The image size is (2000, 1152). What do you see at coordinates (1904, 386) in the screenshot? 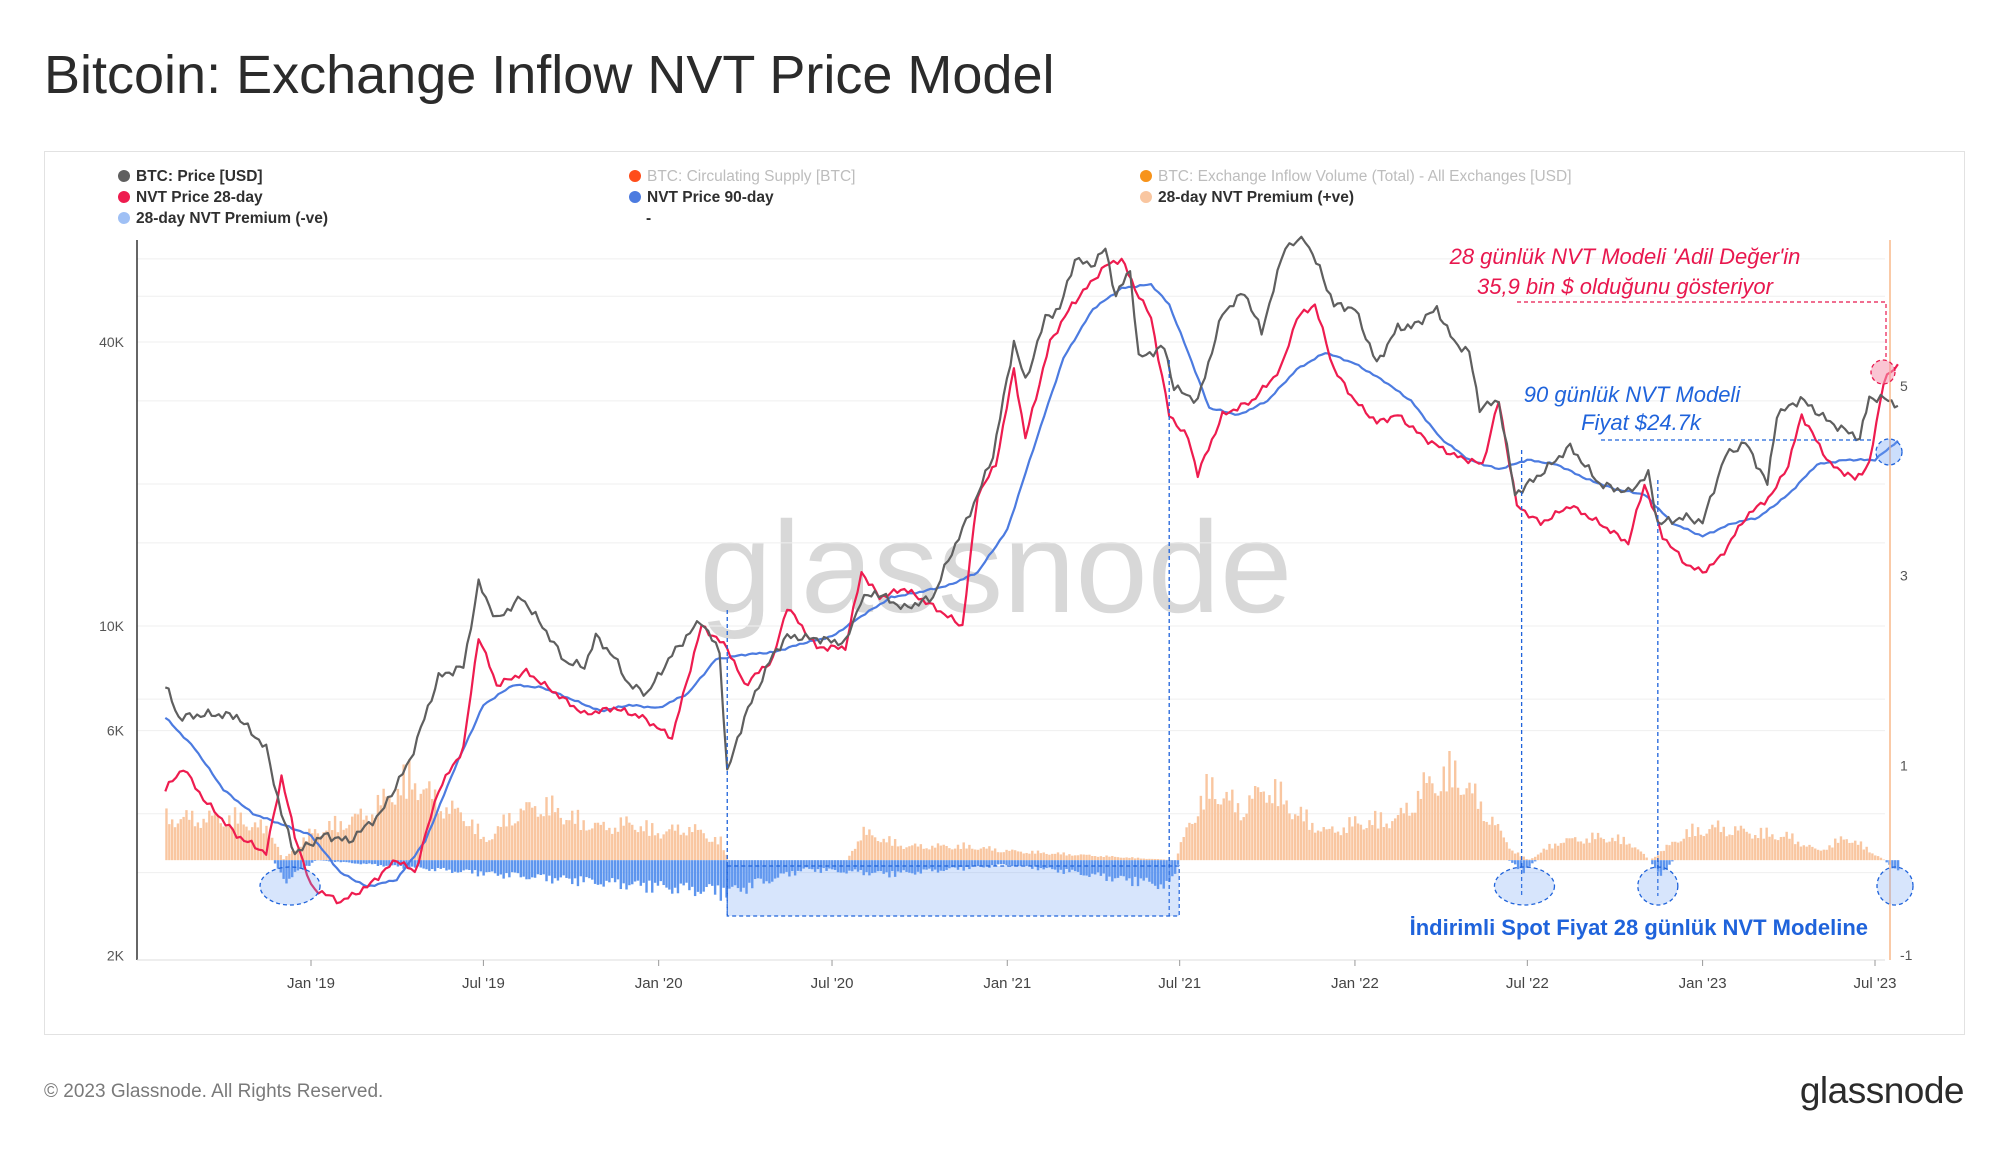
I see `y2-tick-label: 5` at bounding box center [1904, 386].